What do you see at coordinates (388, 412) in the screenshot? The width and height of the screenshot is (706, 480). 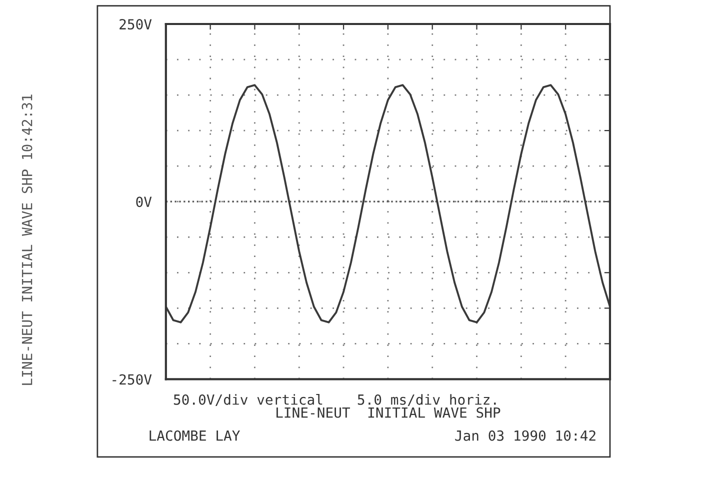 I see `x-axis-title: LINE-NEUT INITIAL WAVE SHP` at bounding box center [388, 412].